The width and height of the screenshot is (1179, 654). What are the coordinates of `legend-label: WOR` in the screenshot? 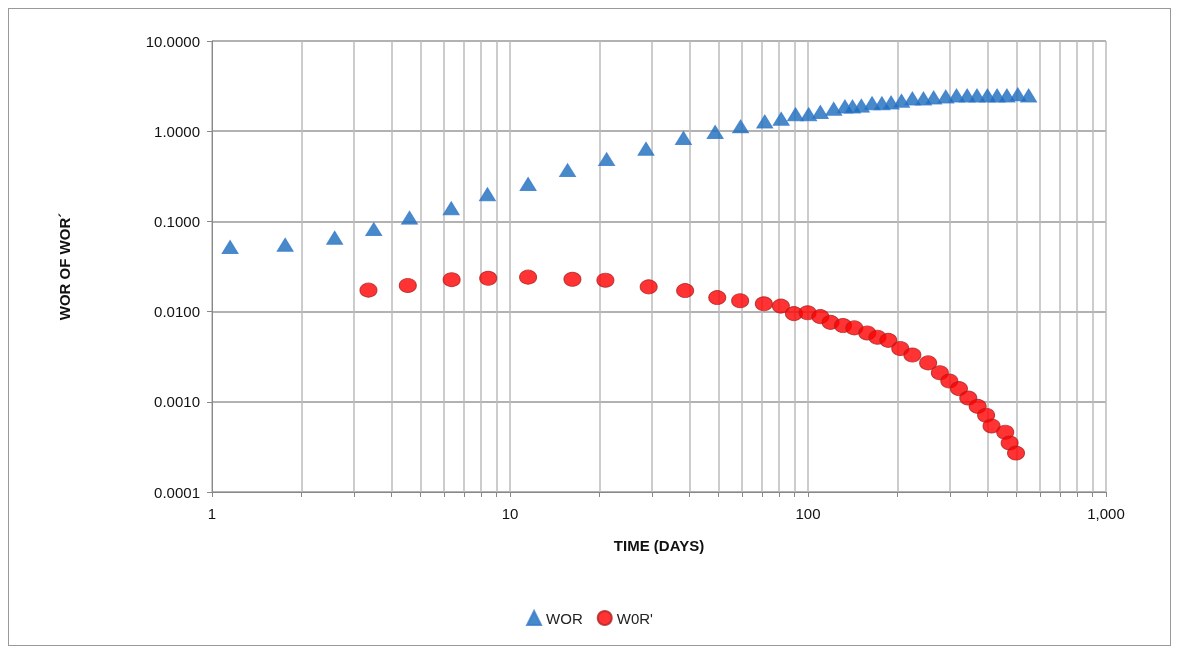 It's located at (564, 618).